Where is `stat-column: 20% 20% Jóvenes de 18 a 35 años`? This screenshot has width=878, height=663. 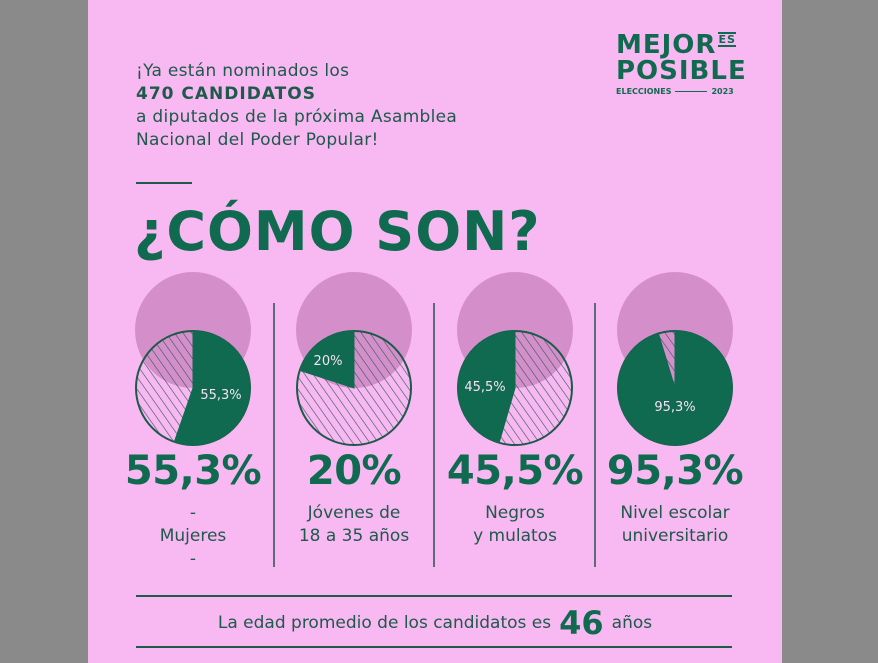 stat-column: 20% 20% Jóvenes de 18 a 35 años is located at coordinates (354, 409).